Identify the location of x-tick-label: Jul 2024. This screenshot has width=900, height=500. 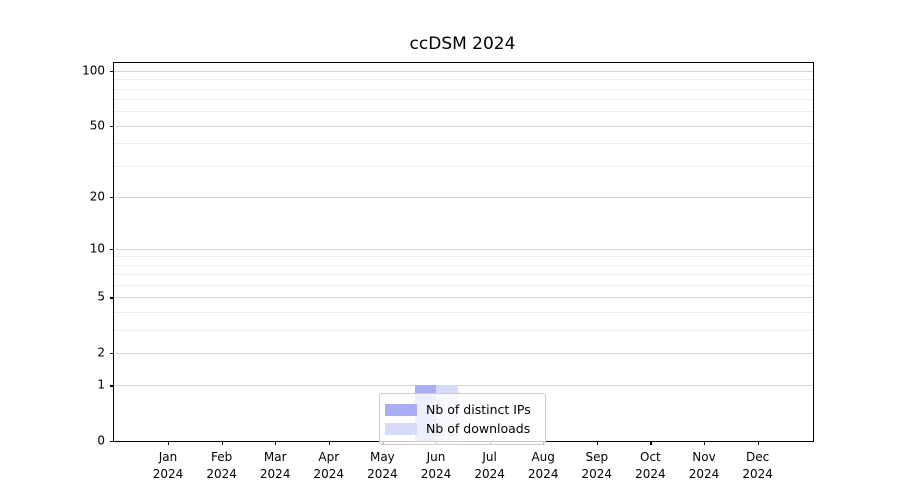
(489, 466).